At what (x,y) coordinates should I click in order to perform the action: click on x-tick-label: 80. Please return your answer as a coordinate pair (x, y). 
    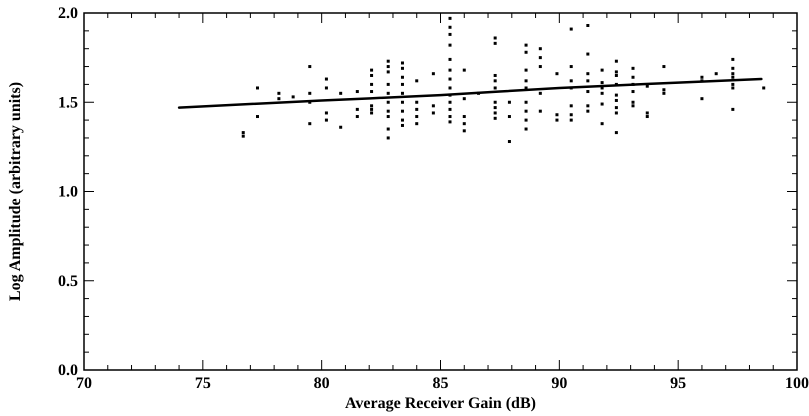
    Looking at the image, I should click on (322, 383).